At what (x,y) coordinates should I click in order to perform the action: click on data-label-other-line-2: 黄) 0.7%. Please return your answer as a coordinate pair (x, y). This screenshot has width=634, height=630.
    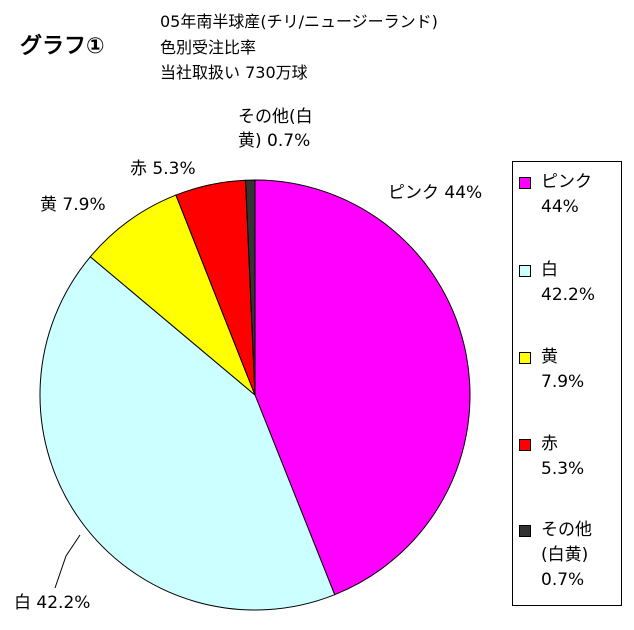
    Looking at the image, I should click on (274, 141).